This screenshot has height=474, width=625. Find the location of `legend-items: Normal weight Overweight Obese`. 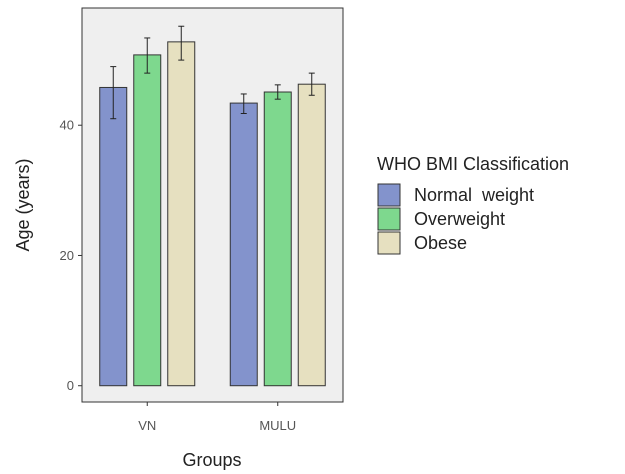

legend-items: Normal weight Overweight Obese is located at coordinates (455, 219).